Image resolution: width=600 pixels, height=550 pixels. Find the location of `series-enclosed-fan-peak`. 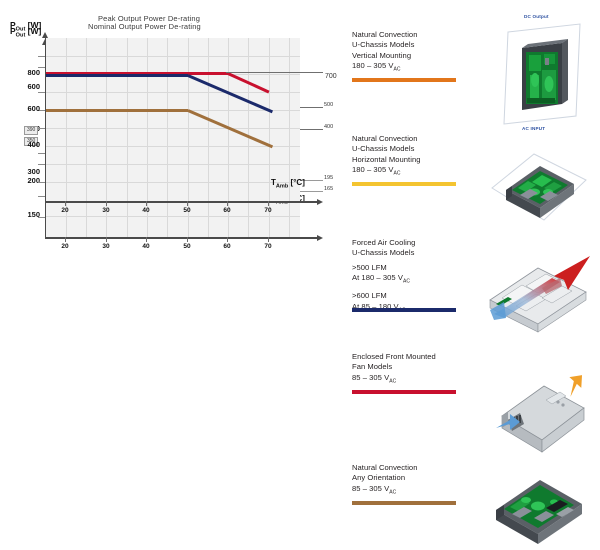

series-enclosed-fan-peak is located at coordinates (137, 73).